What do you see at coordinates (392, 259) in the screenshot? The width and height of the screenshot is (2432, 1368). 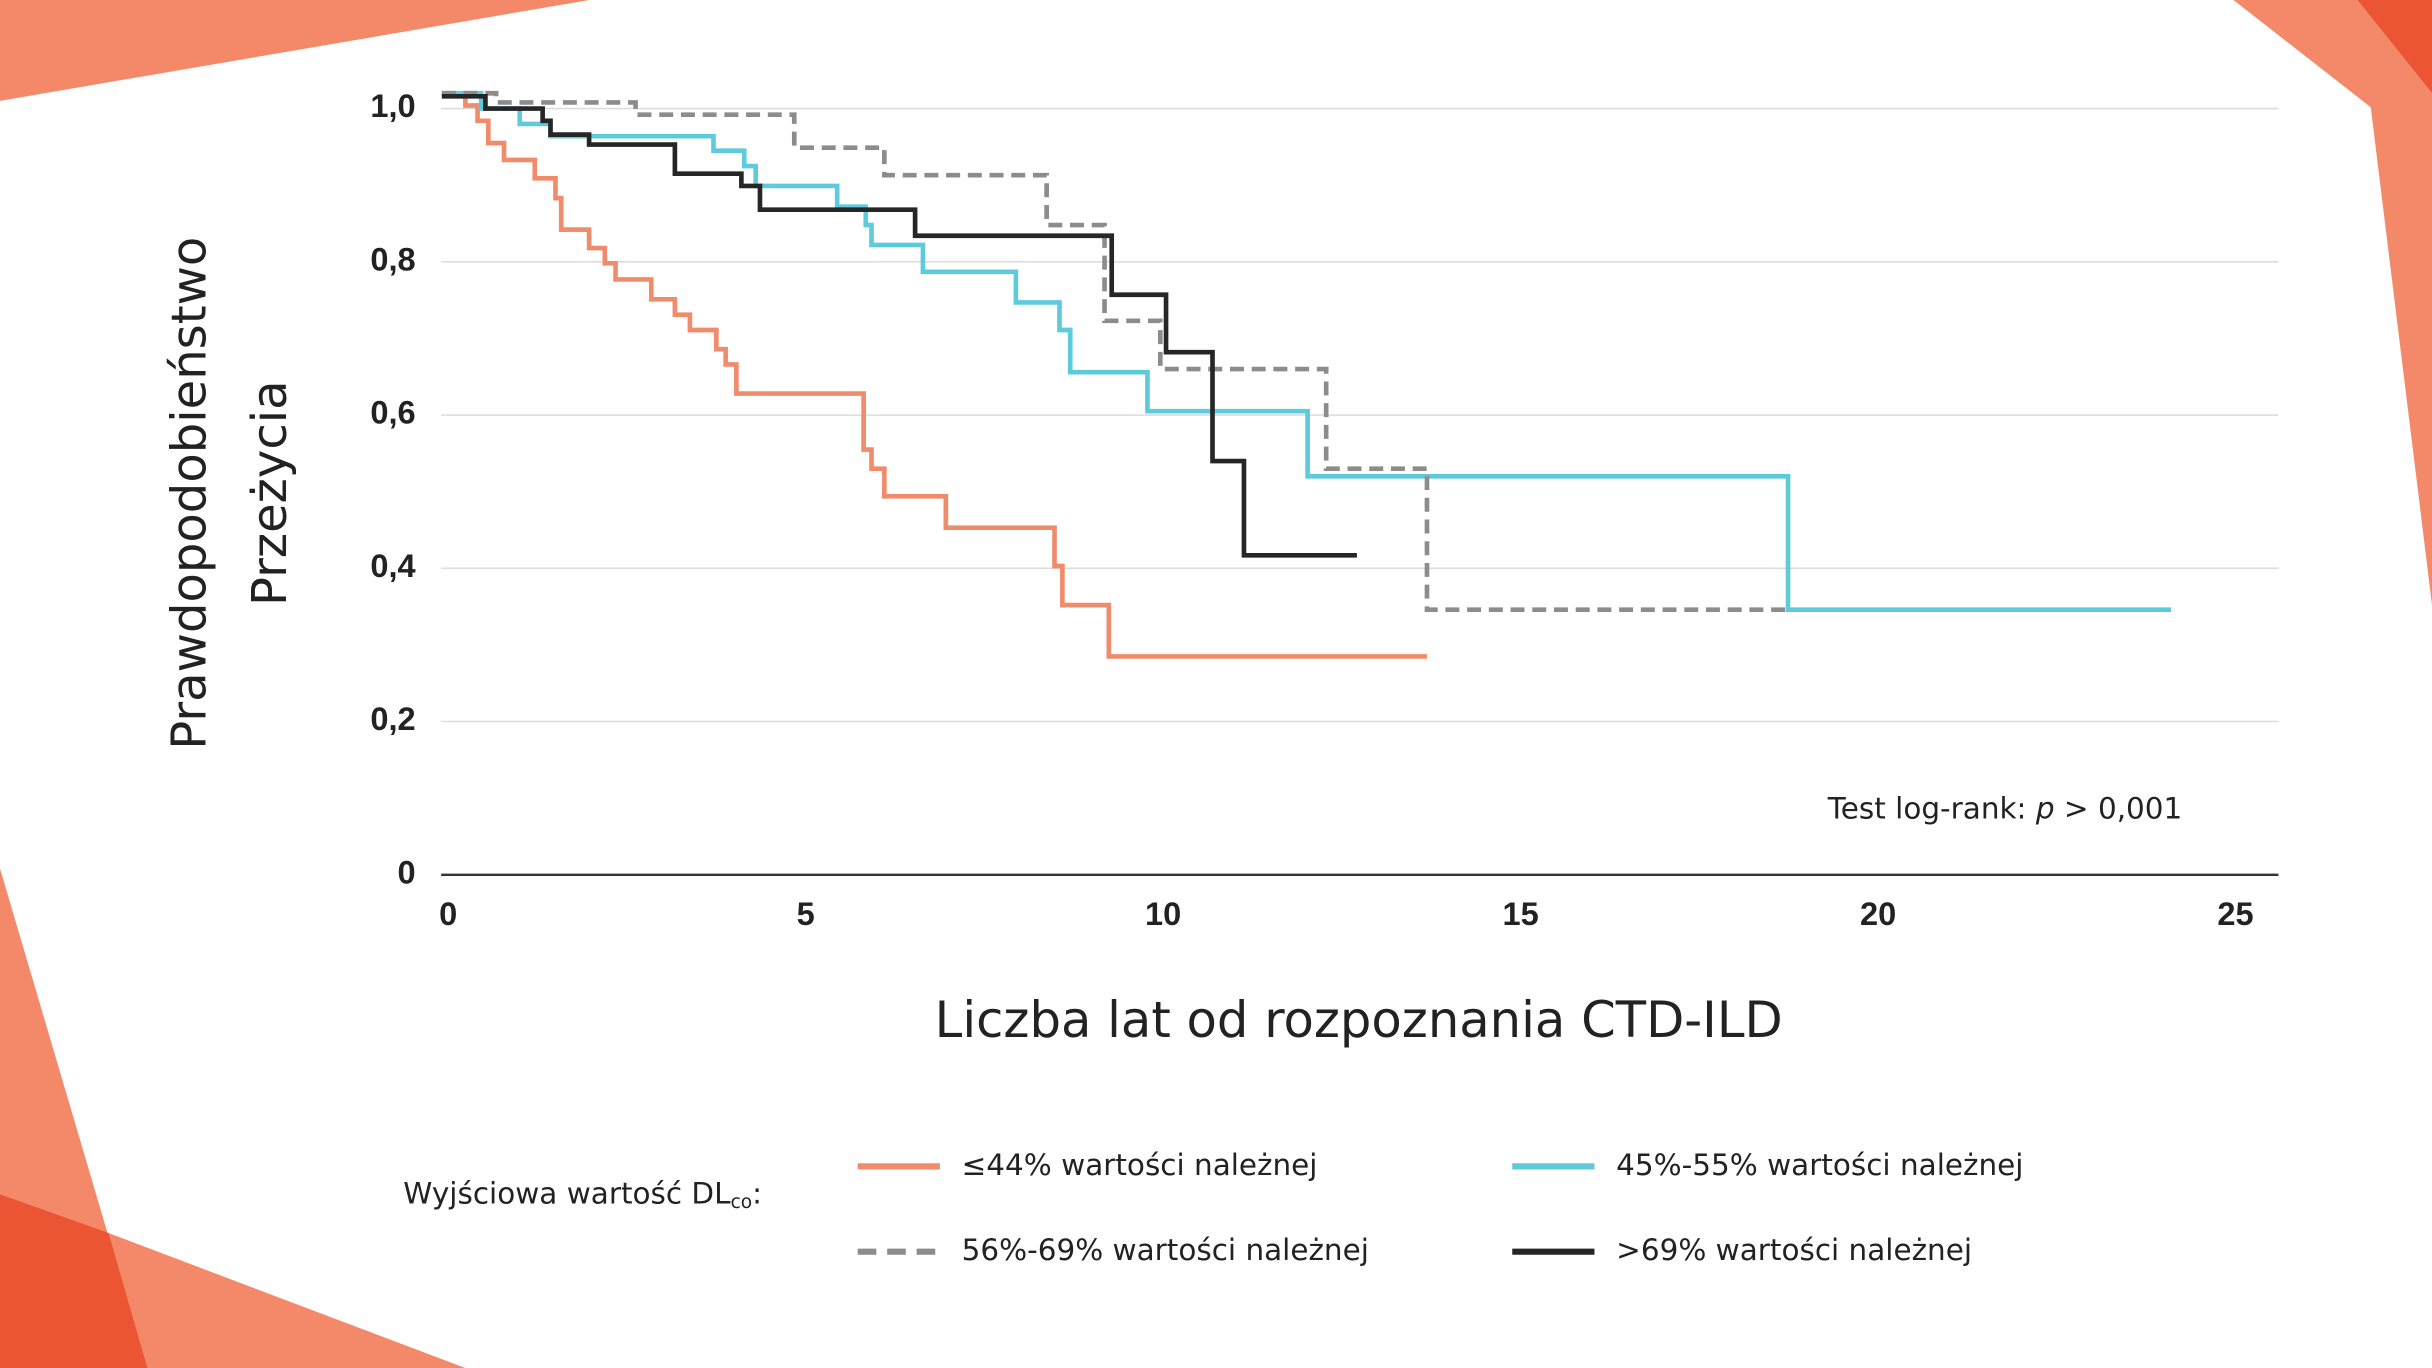 I see `y-tick-label: 0,8` at bounding box center [392, 259].